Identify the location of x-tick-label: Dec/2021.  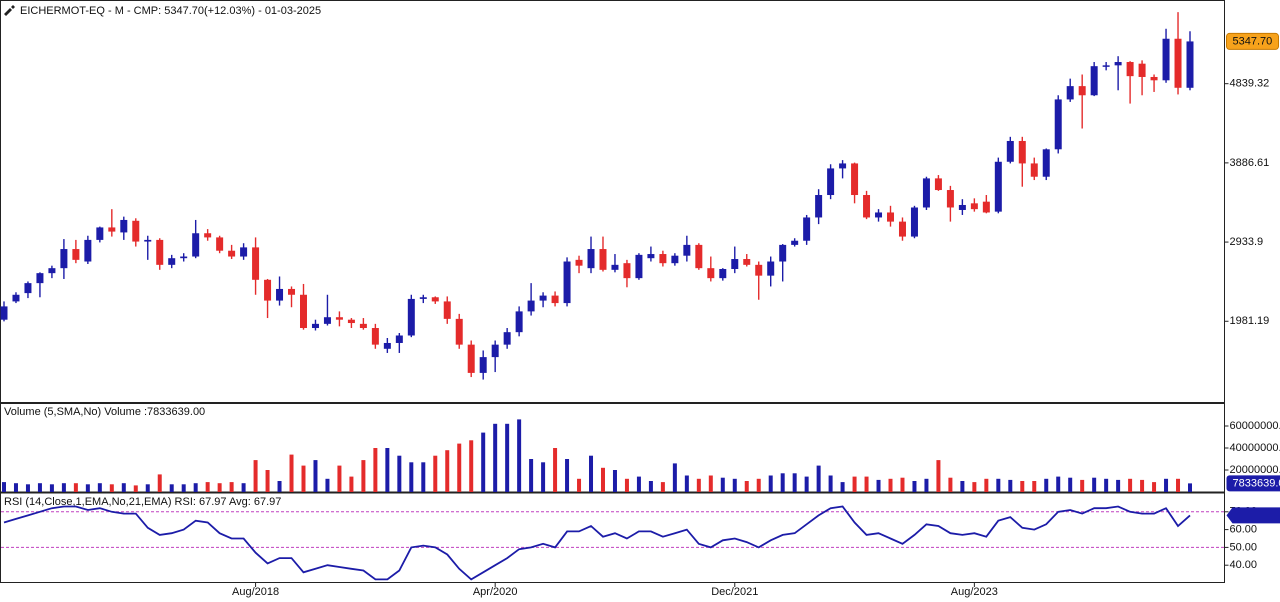
(734, 592).